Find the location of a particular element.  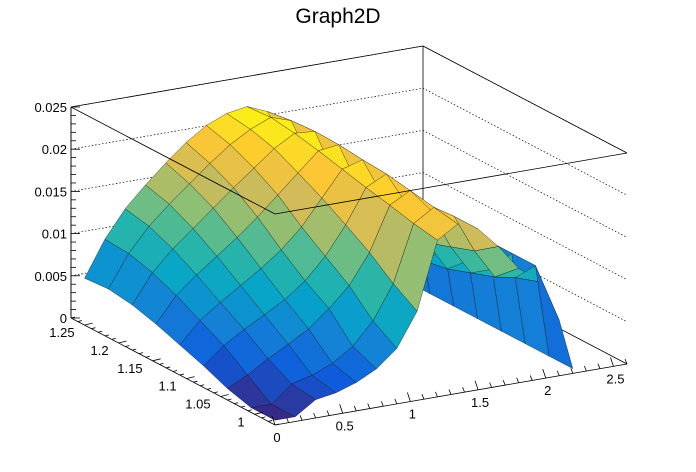

chart-title: Graph2D is located at coordinates (337, 16).